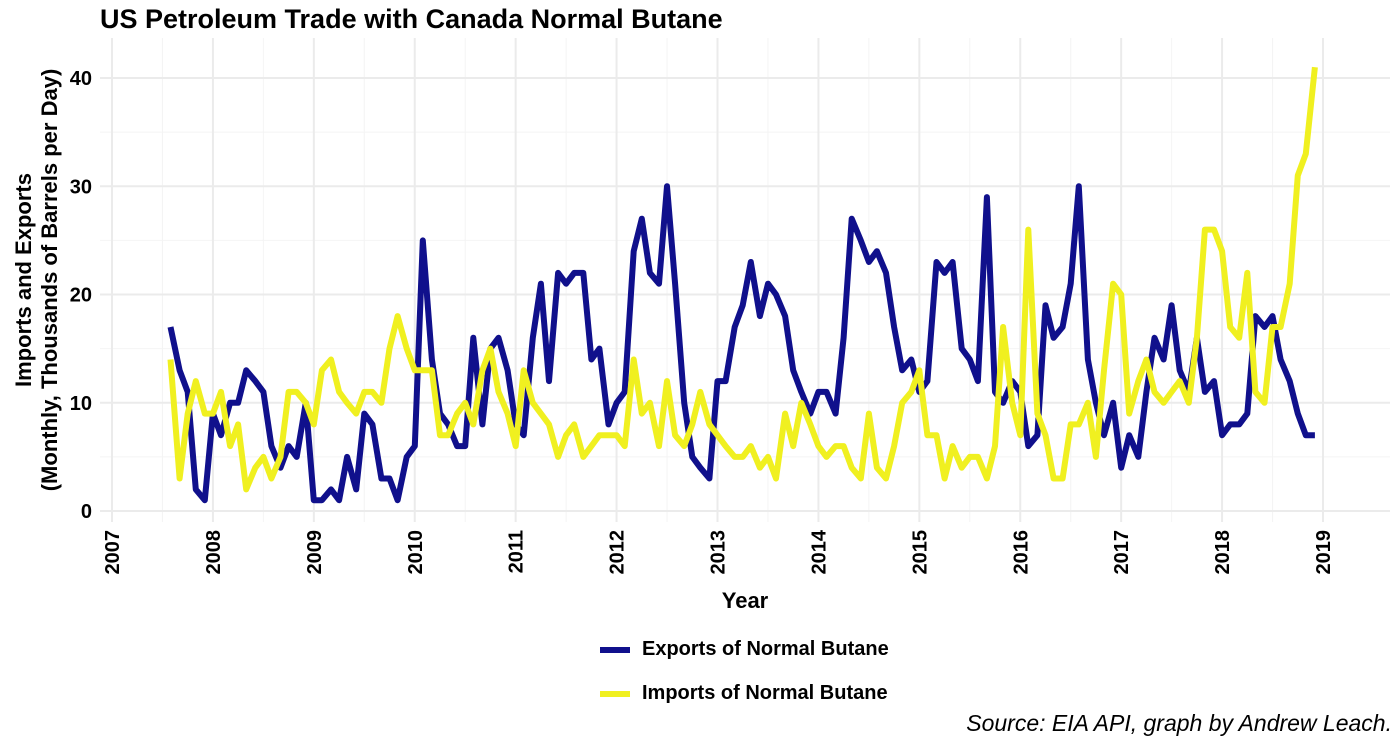  I want to click on legend-label-imports: Imports of Normal Butane, so click(765, 693).